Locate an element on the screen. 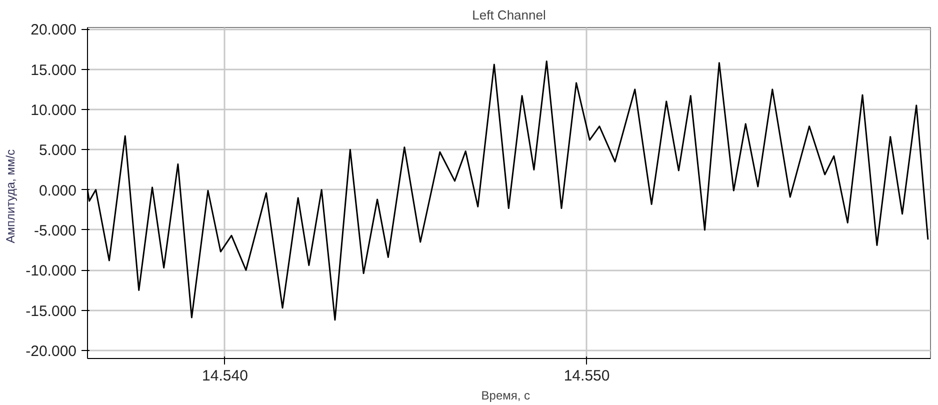  x-tick-label: 14.540 is located at coordinates (225, 376).